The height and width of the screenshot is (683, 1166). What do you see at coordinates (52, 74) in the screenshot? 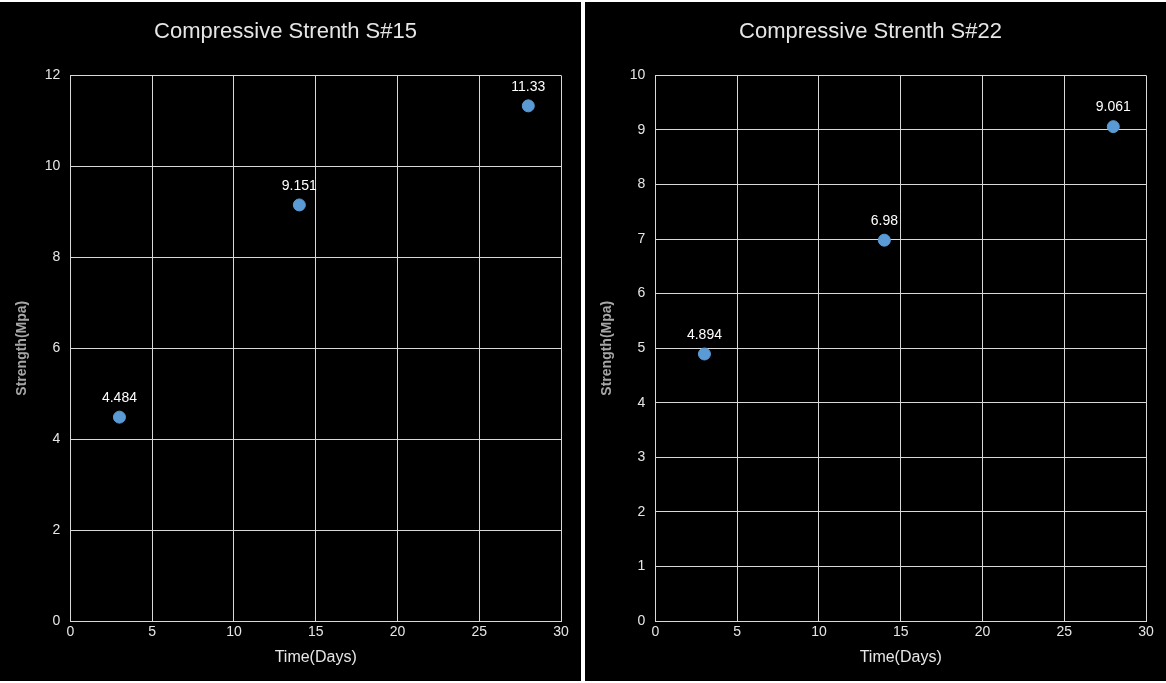
I see `y-tick-label: 12` at bounding box center [52, 74].